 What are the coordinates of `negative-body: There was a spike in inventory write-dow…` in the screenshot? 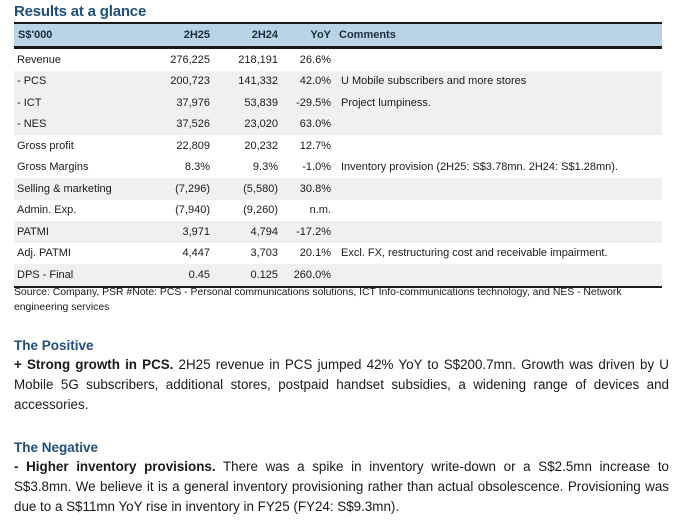 It's located at (341, 486).